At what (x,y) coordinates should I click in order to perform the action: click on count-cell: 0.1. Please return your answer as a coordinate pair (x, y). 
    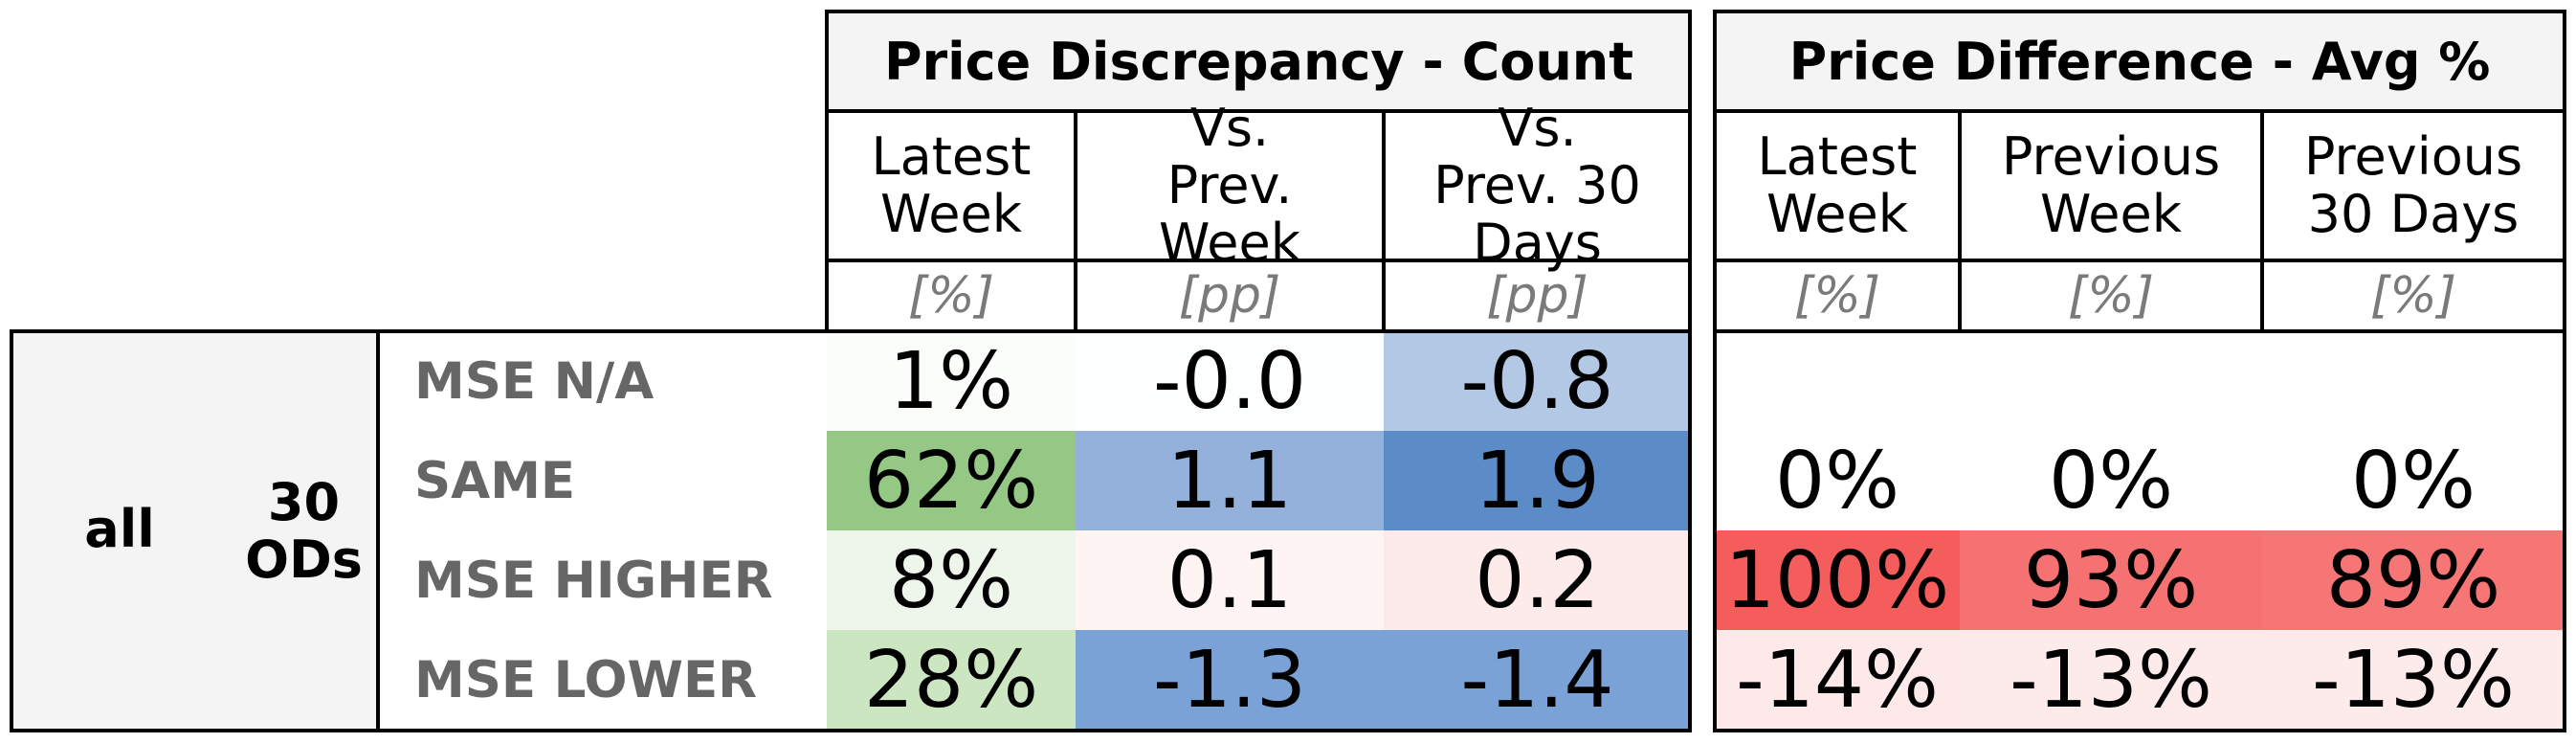
    Looking at the image, I should click on (1230, 580).